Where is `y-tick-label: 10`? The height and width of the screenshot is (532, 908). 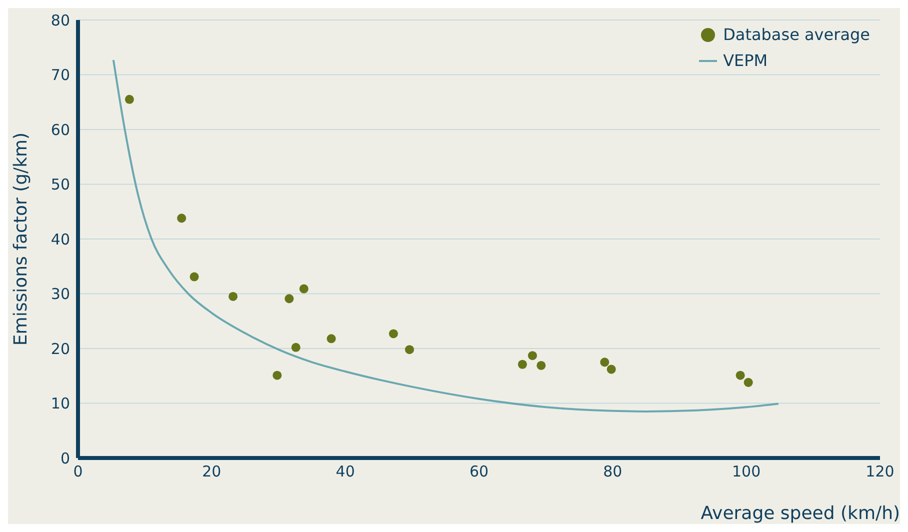 y-tick-label: 10 is located at coordinates (60, 403).